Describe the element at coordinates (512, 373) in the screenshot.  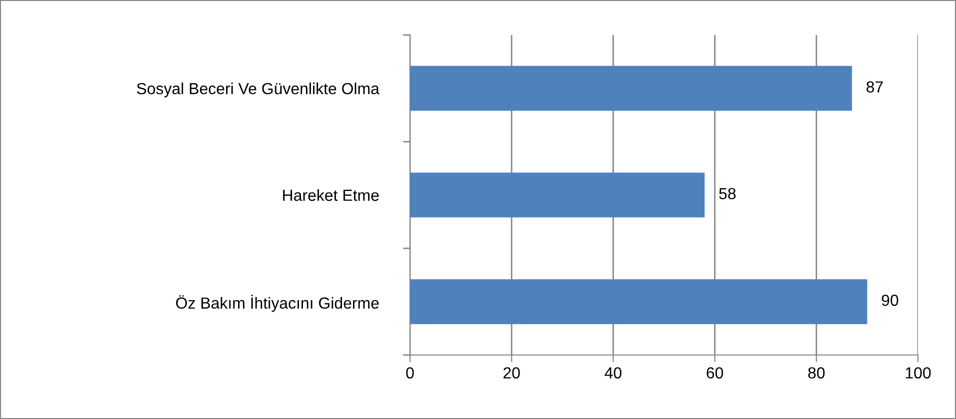
I see `x-tick-label: 20` at that location.